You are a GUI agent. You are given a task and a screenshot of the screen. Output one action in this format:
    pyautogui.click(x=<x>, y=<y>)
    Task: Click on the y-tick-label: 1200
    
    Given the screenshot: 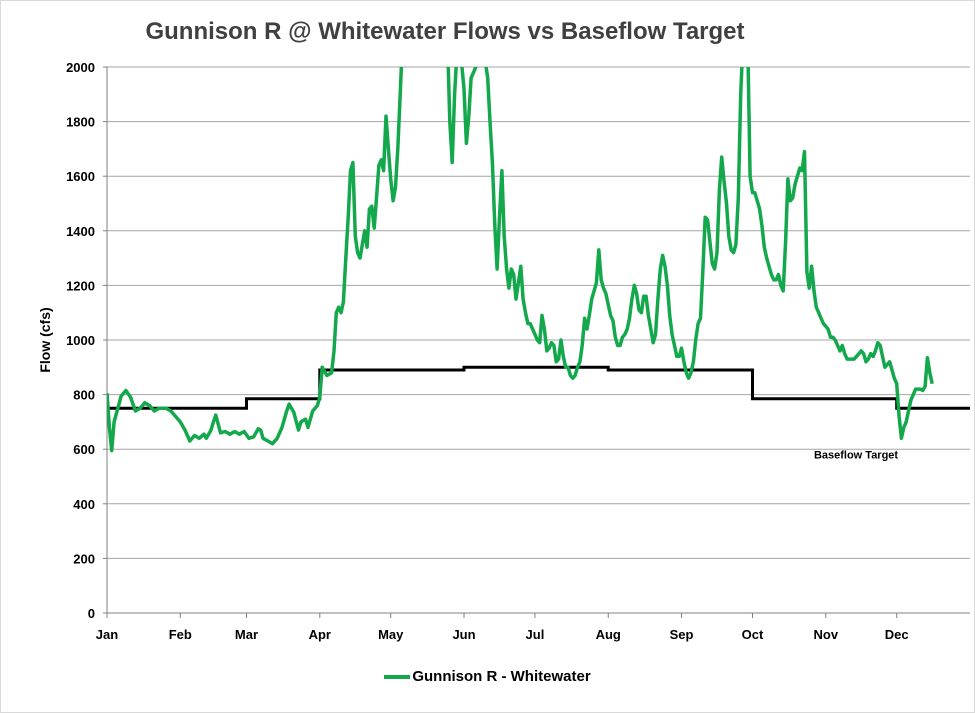 What is the action you would take?
    pyautogui.click(x=80, y=285)
    